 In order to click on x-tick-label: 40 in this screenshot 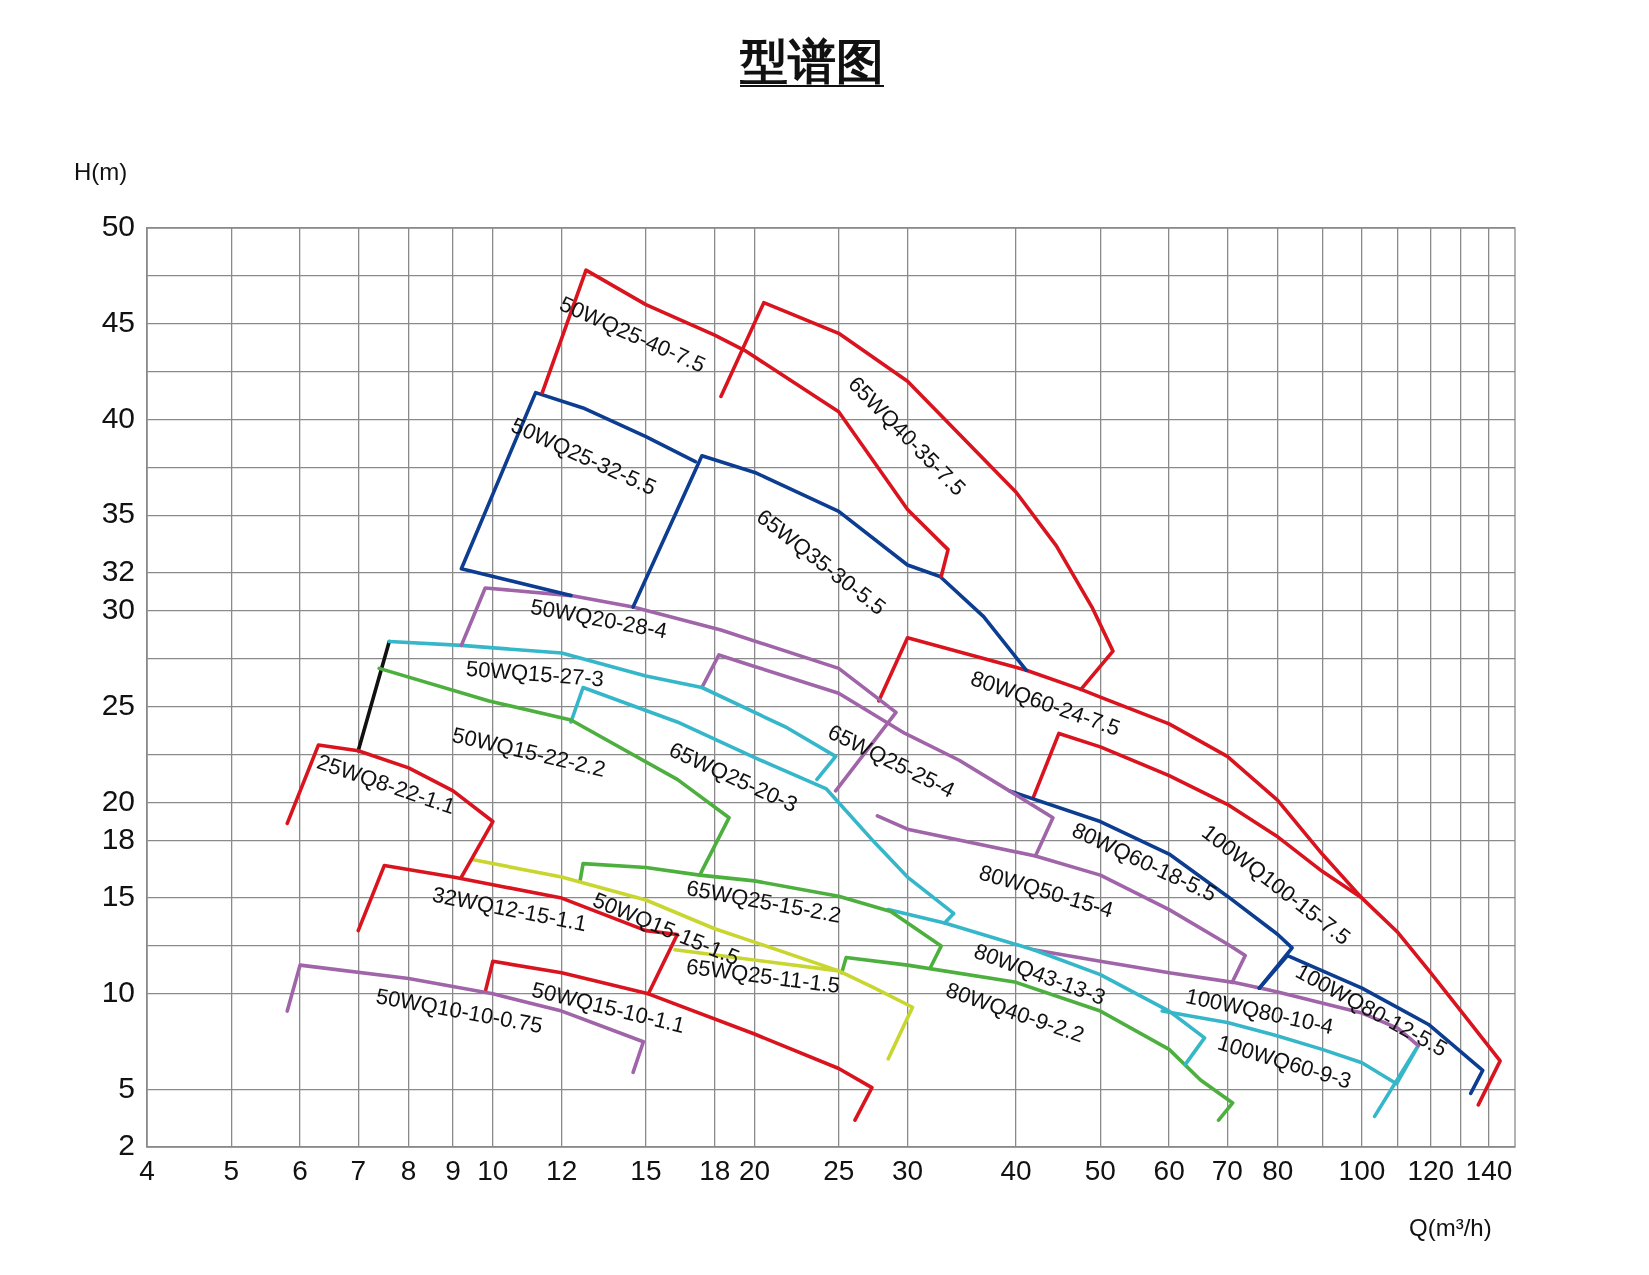, I will do `click(1016, 1170)`.